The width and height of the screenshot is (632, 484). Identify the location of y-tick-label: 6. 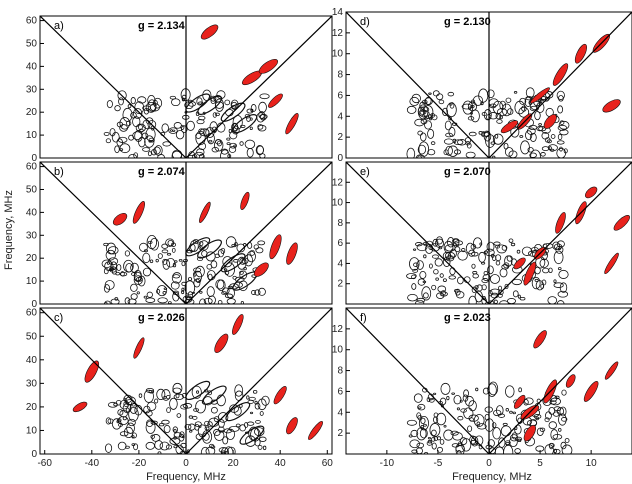
(340, 391).